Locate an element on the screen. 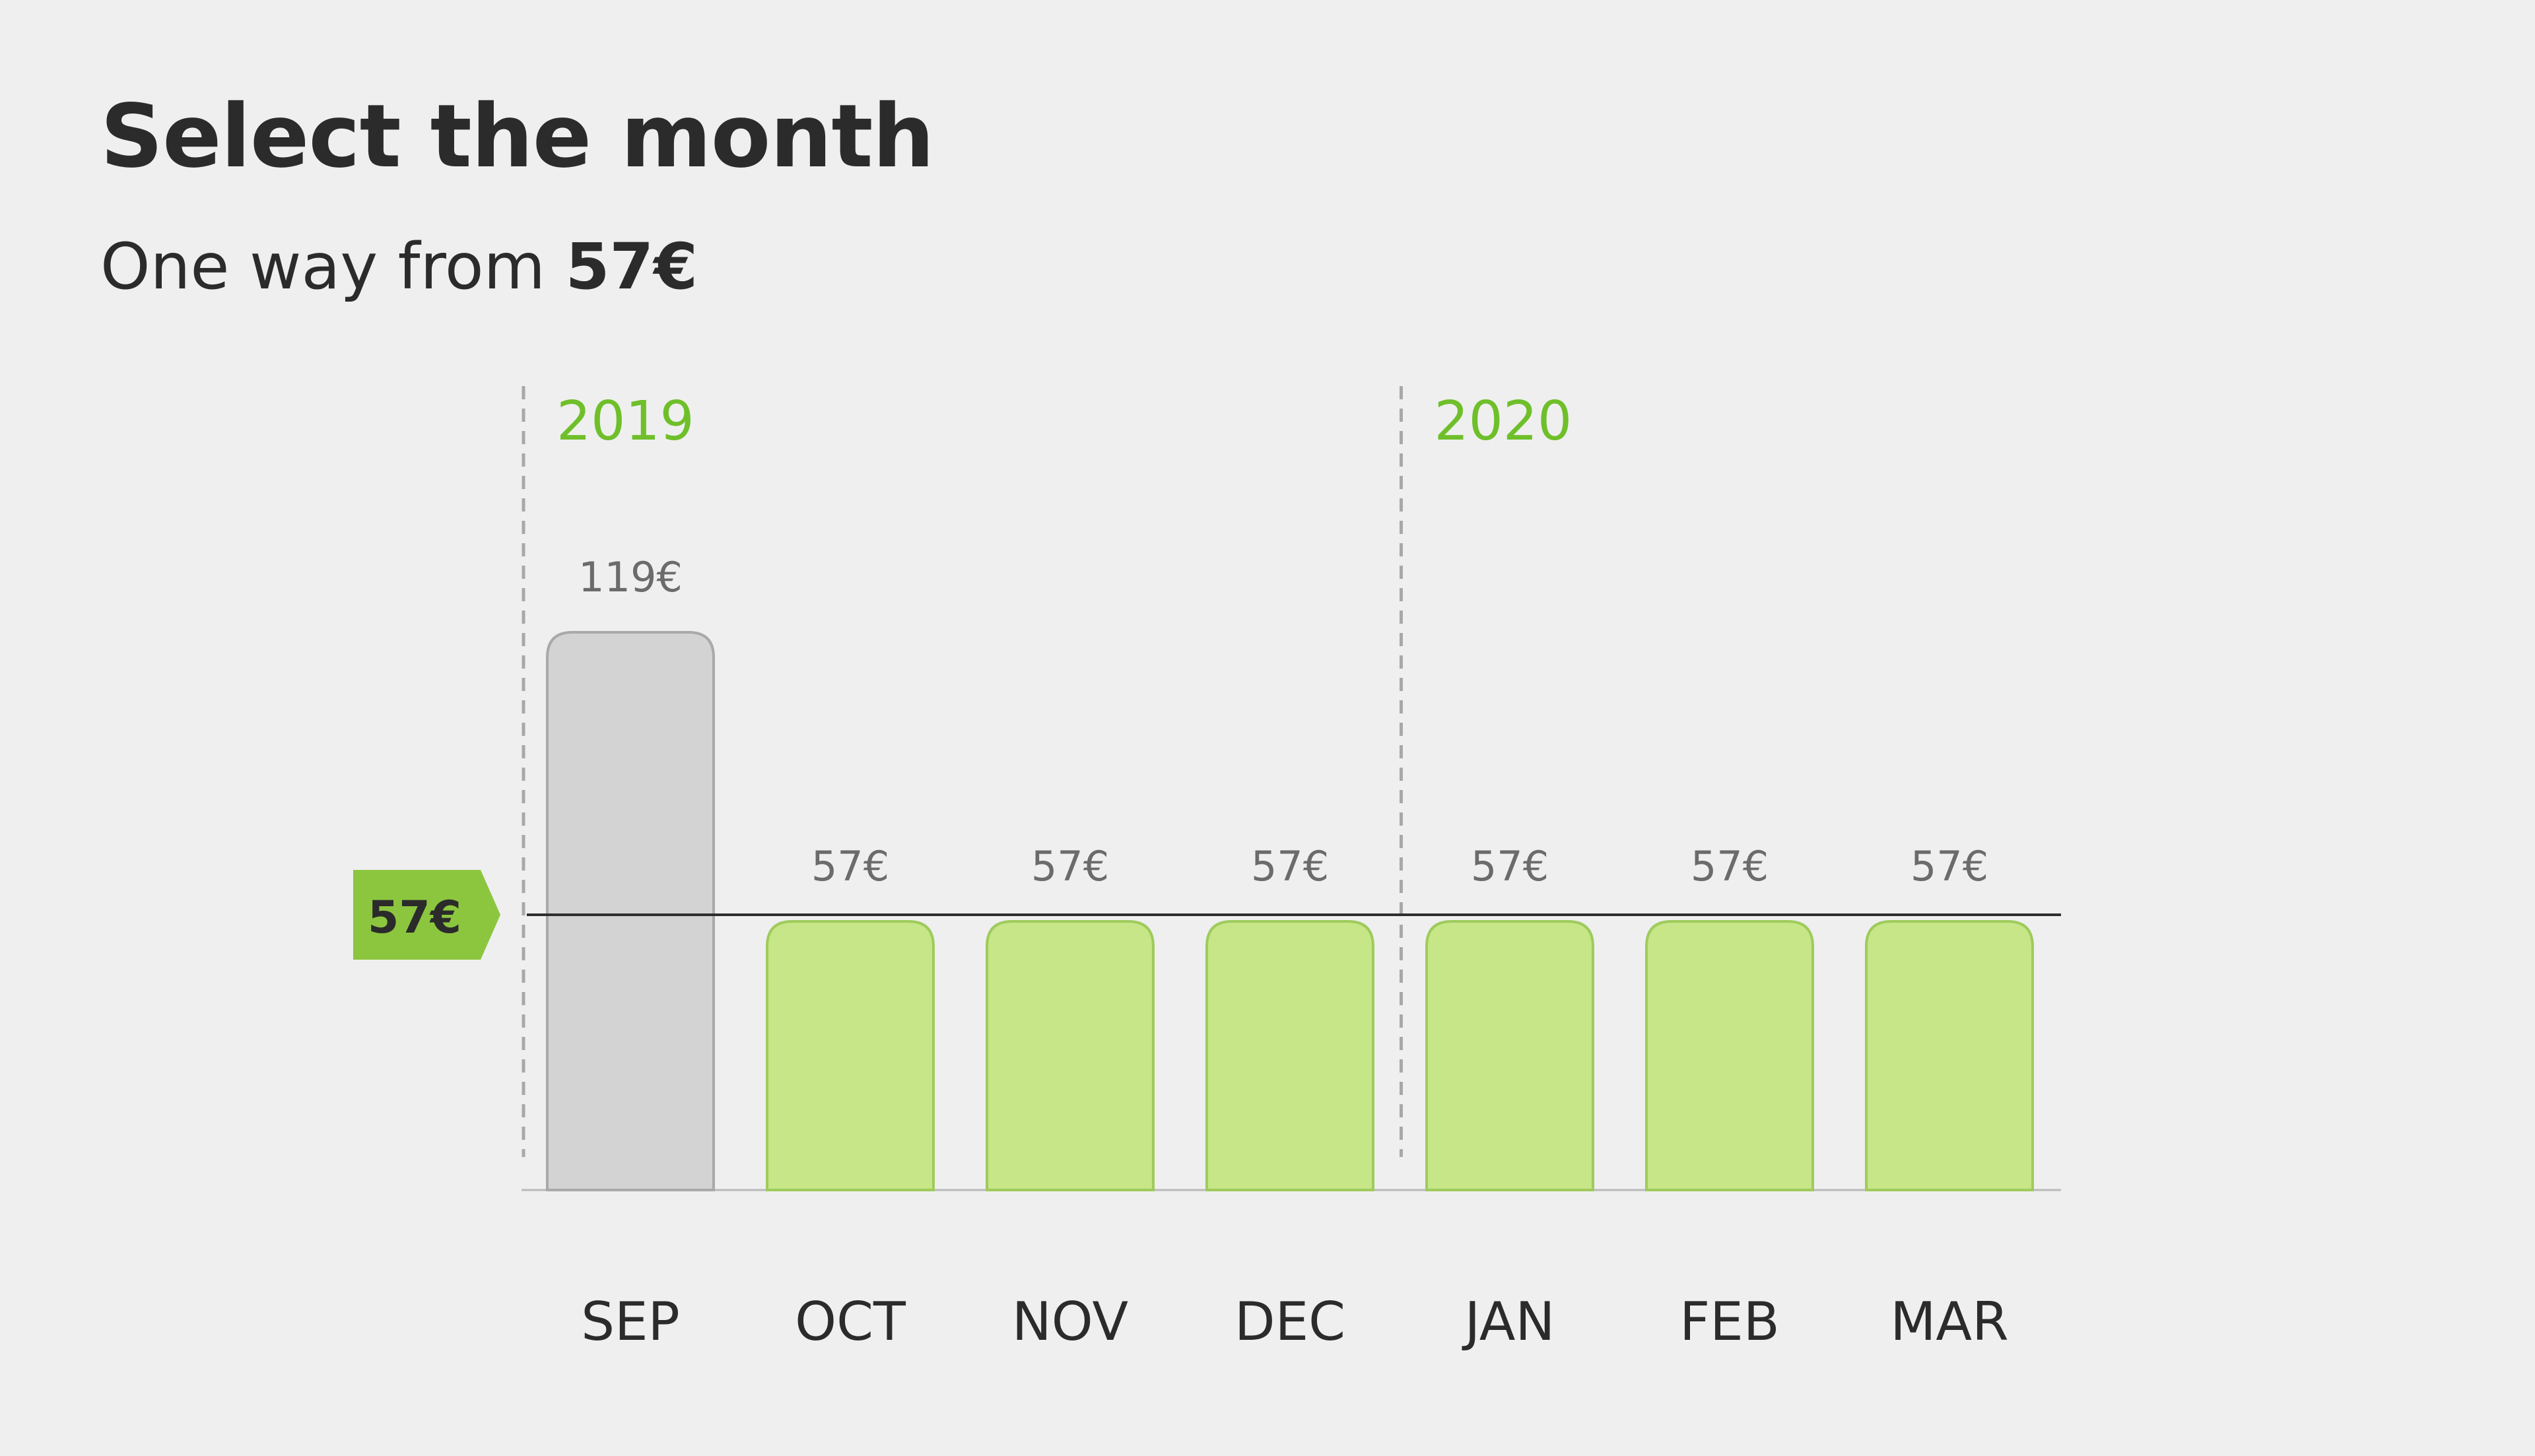 The height and width of the screenshot is (1456, 2535). bar-mar is located at coordinates (1949, 1055).